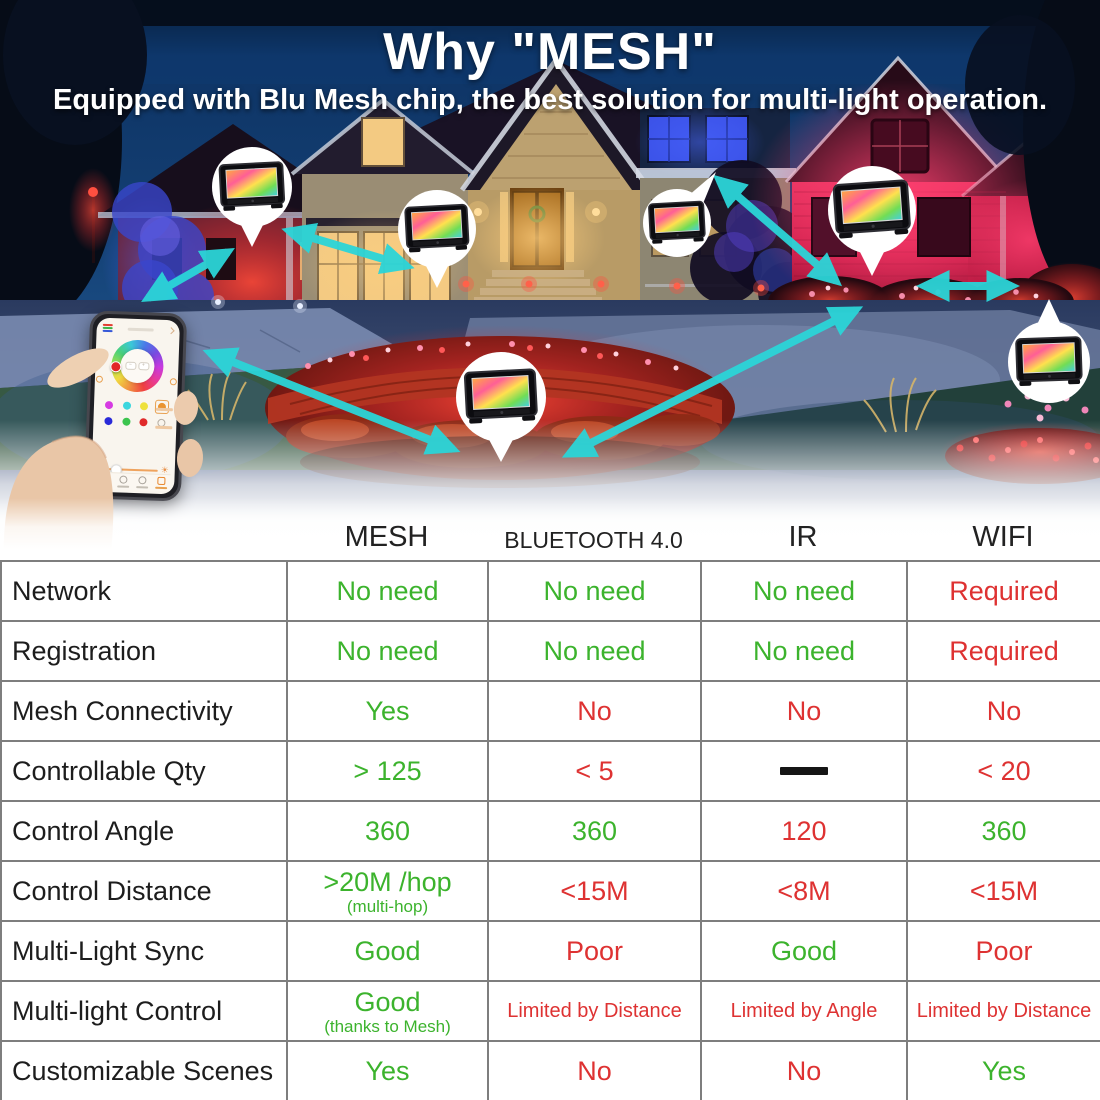 The height and width of the screenshot is (1100, 1100). Describe the element at coordinates (387, 1011) in the screenshot. I see `table-cell: Good (thanks to Mesh)` at that location.